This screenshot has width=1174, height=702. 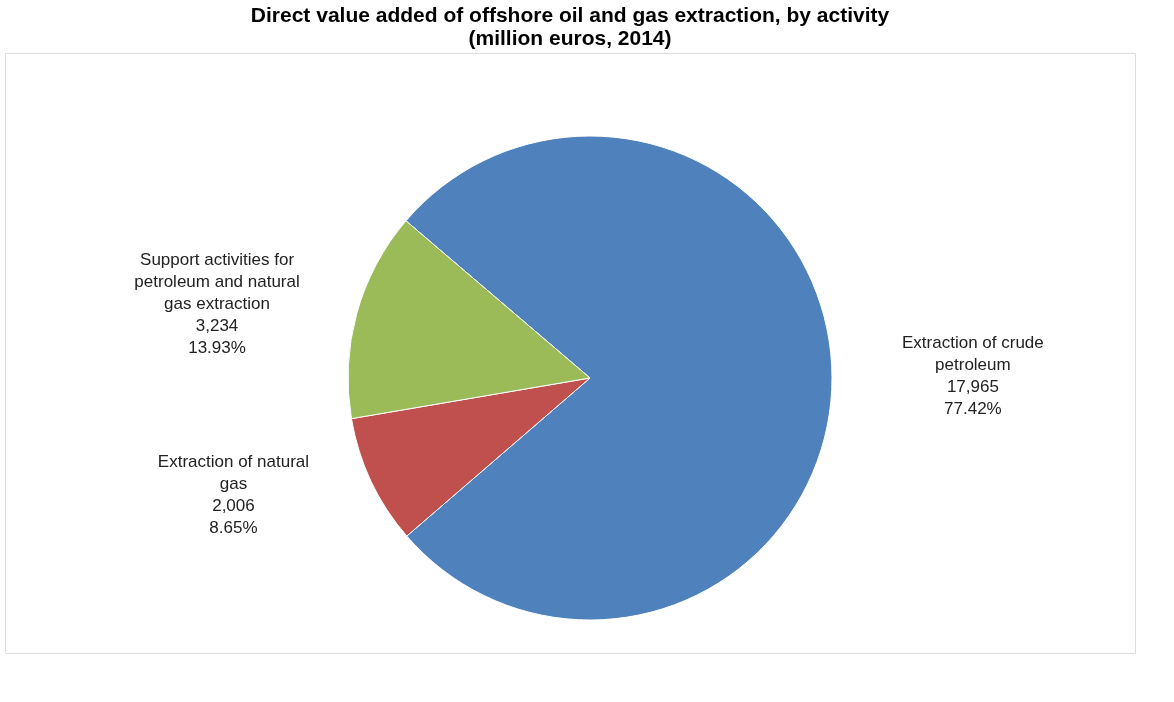 I want to click on data-label: 2,006 8.65%, so click(x=233, y=516).